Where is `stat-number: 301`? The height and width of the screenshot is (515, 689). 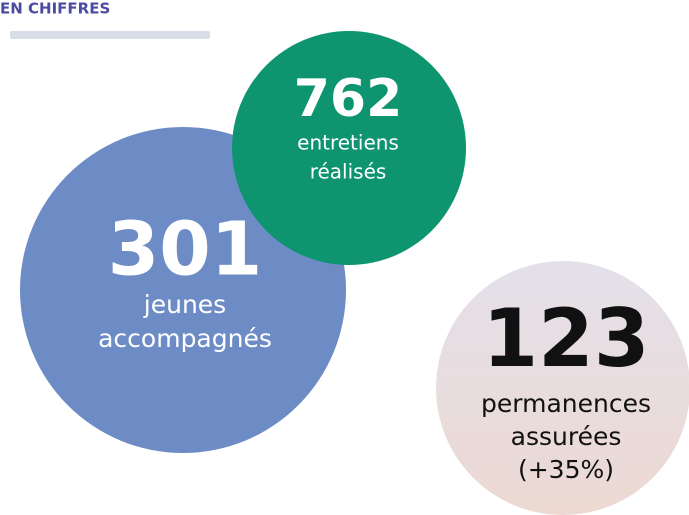 stat-number: 301 is located at coordinates (185, 250).